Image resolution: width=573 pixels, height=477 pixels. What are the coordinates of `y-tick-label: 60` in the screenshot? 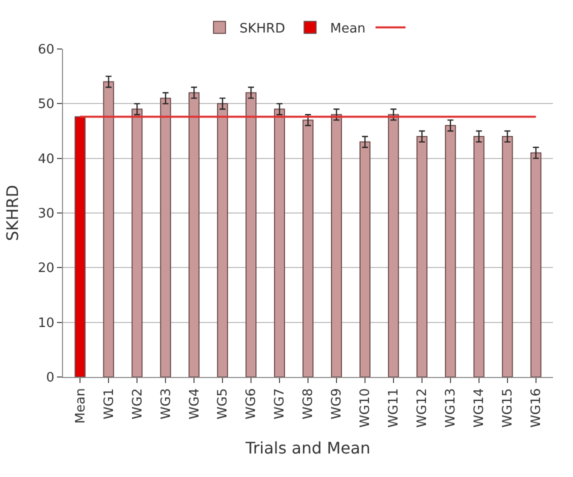 It's located at (46, 50).